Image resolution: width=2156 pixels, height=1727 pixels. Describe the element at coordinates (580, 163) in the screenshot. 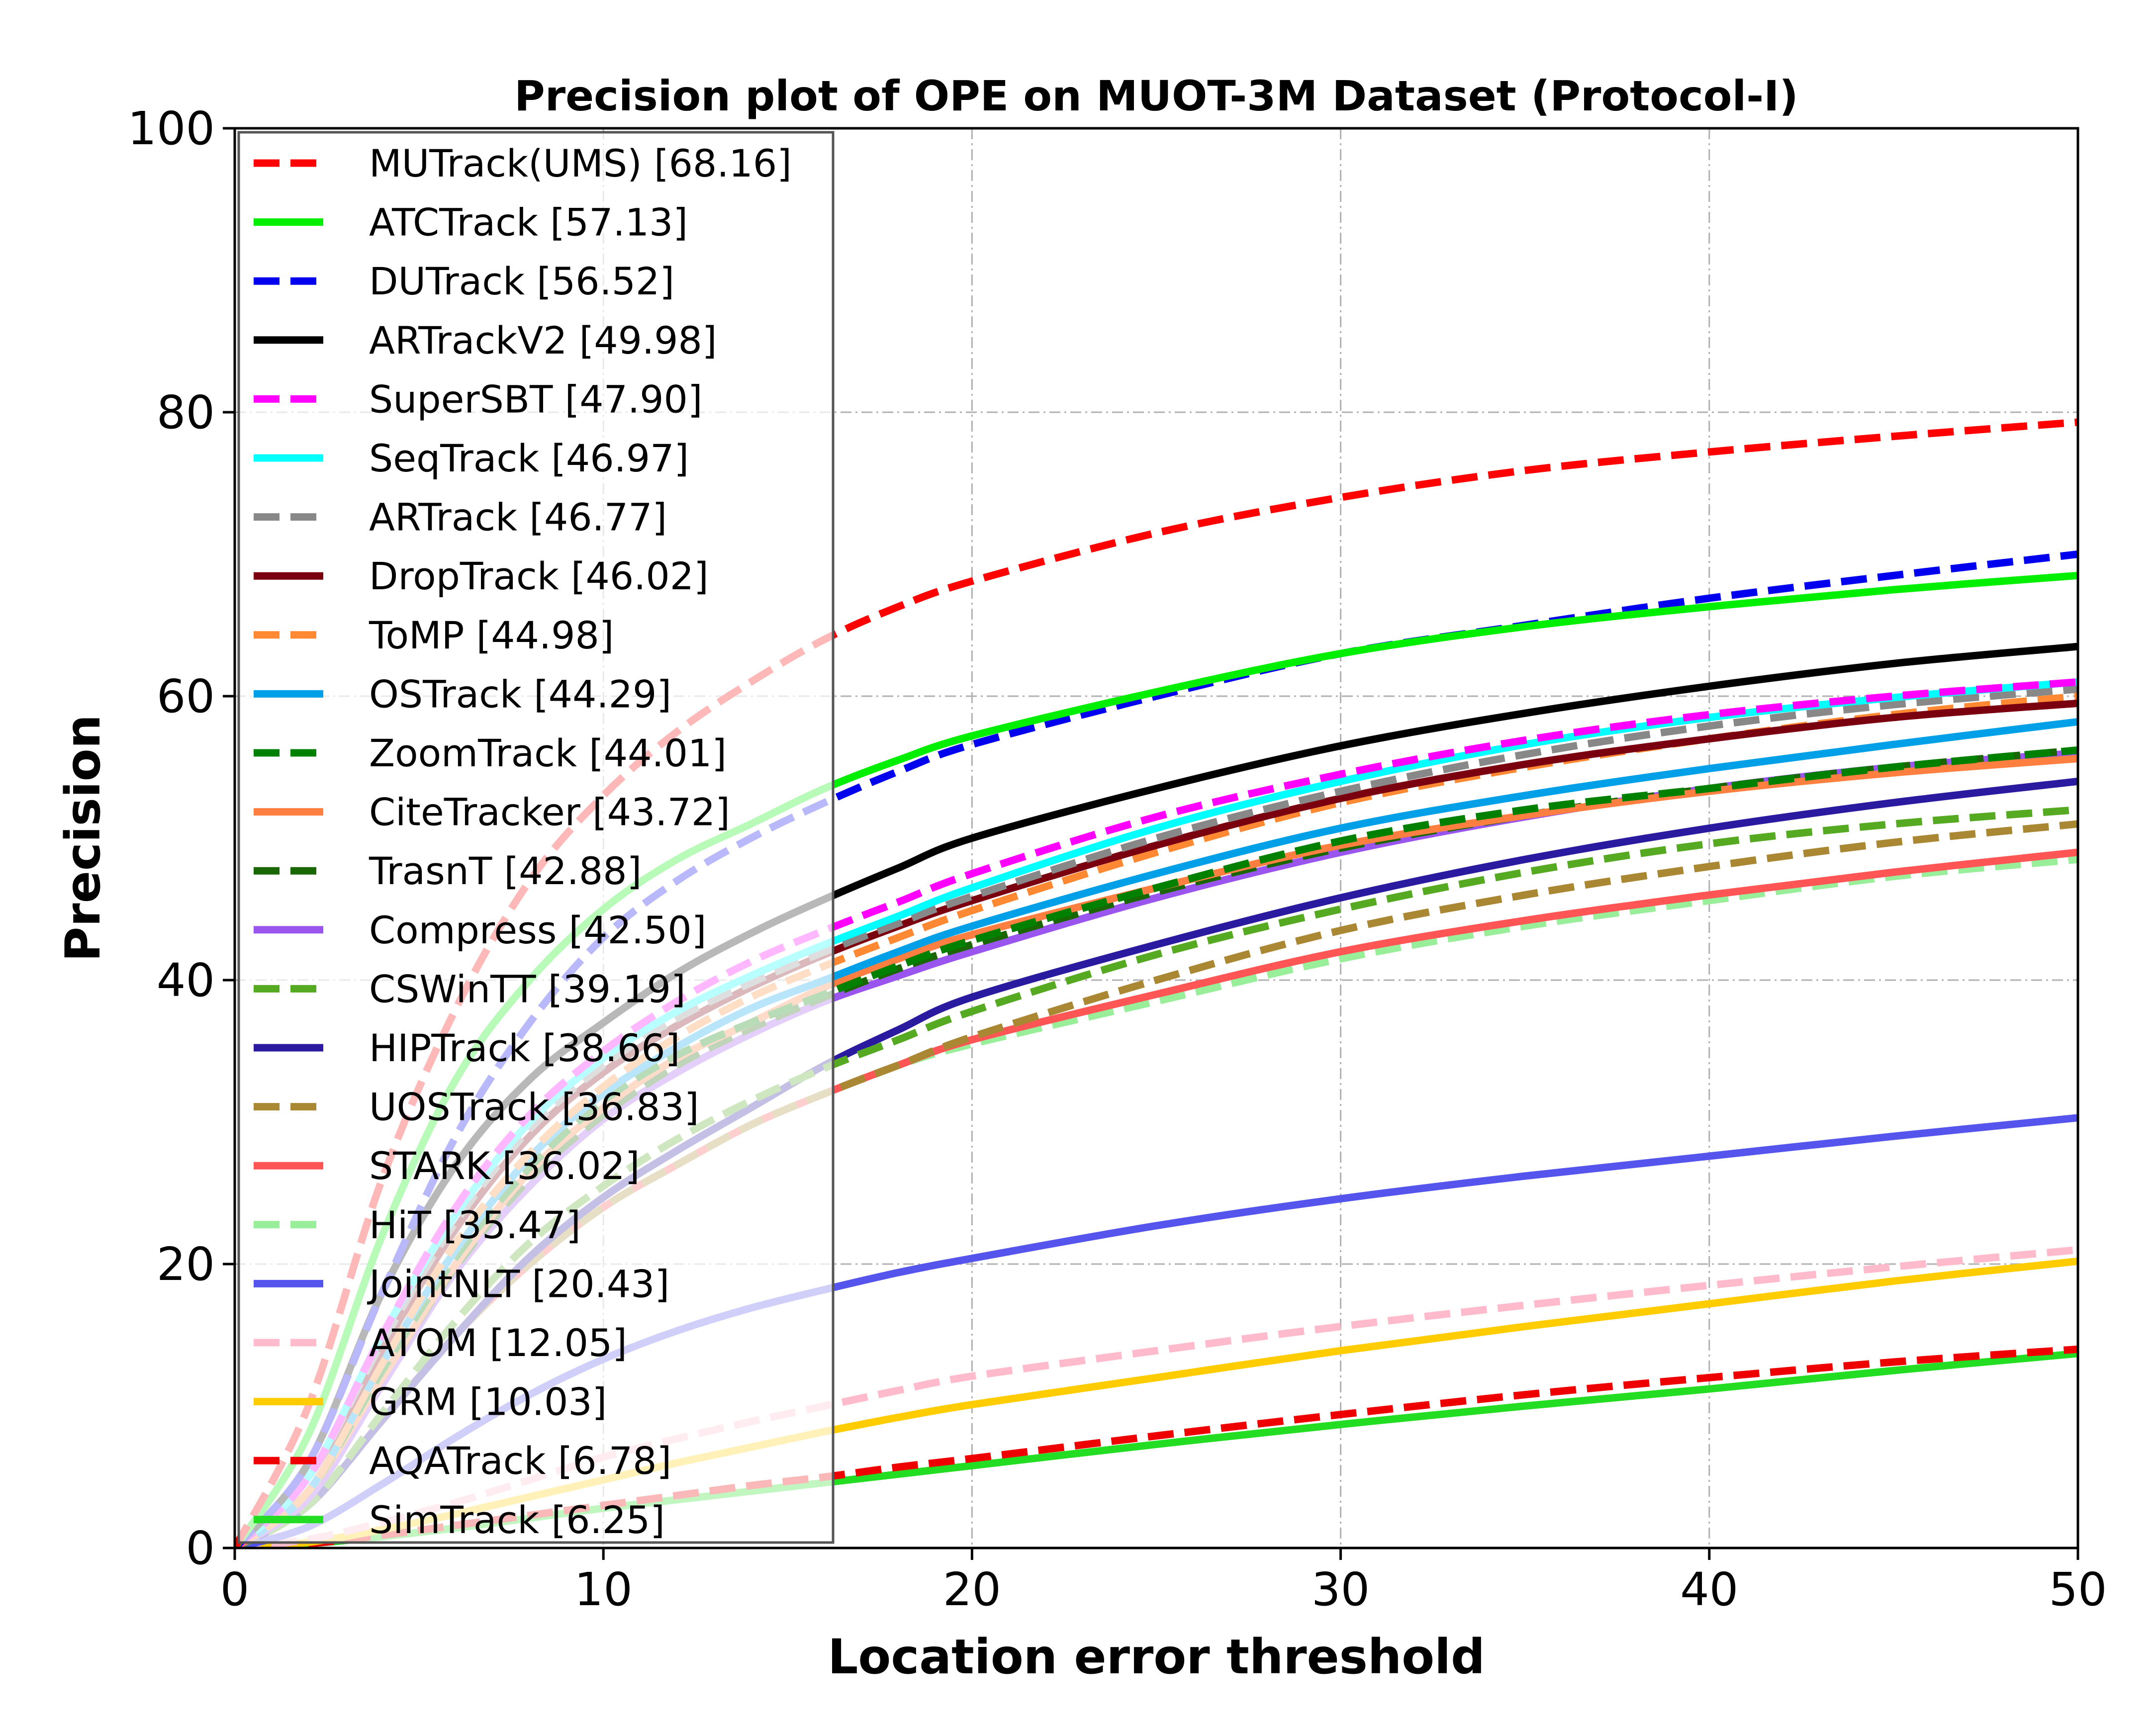

I see `legend-label: MUTrack(UMS) [68.16]` at that location.